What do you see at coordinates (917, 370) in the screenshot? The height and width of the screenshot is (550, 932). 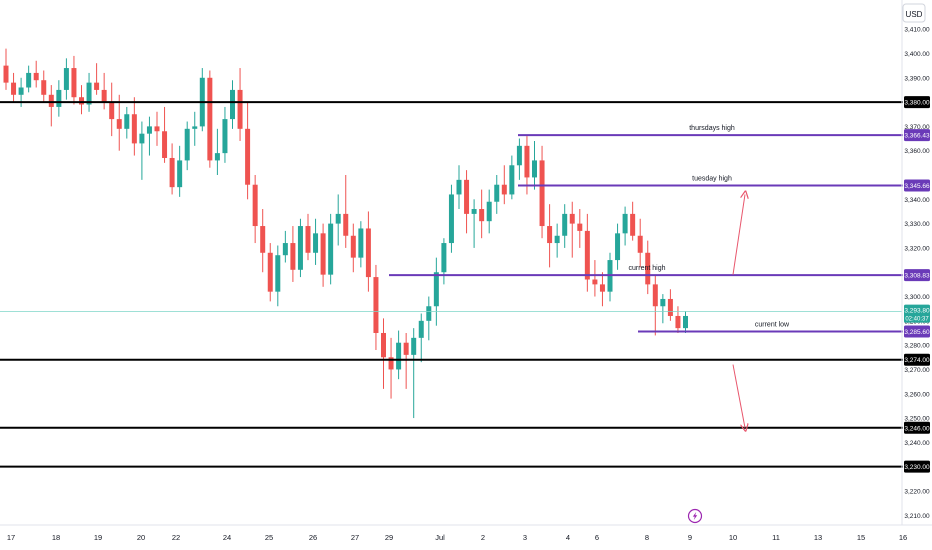 I see `y-tick-label: 3,270.00` at bounding box center [917, 370].